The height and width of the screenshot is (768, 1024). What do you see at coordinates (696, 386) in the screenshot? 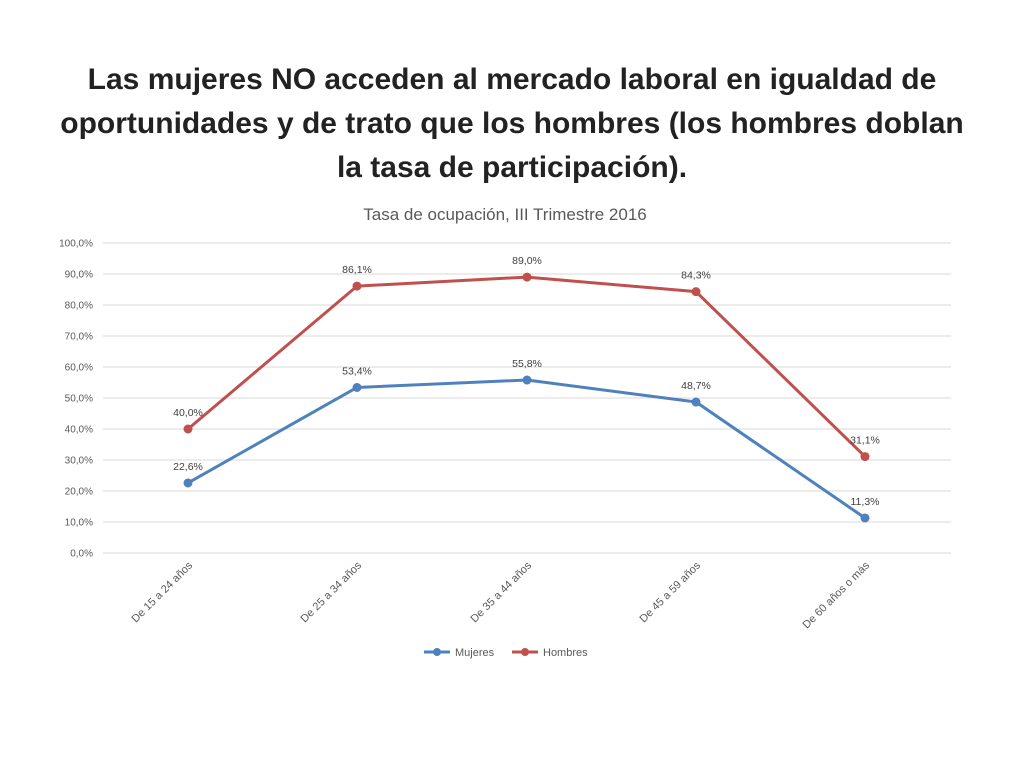
I see `data-label: 48,7%` at bounding box center [696, 386].